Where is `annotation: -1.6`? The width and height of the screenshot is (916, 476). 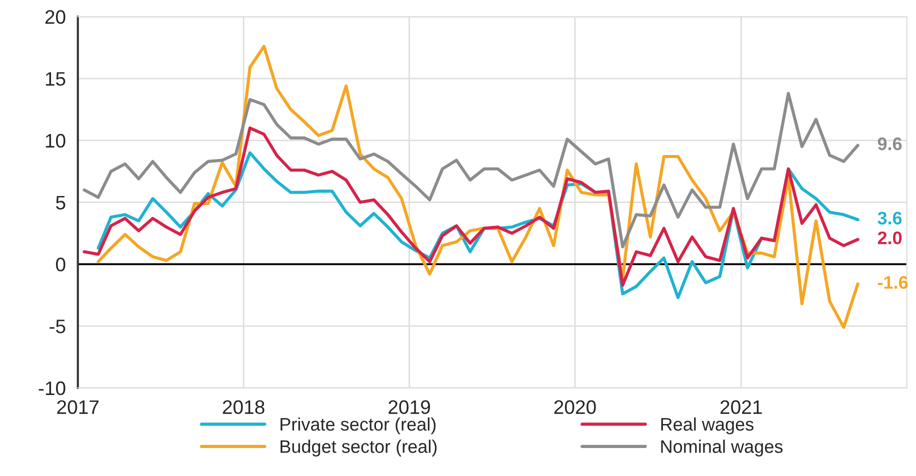 annotation: -1.6 is located at coordinates (893, 282).